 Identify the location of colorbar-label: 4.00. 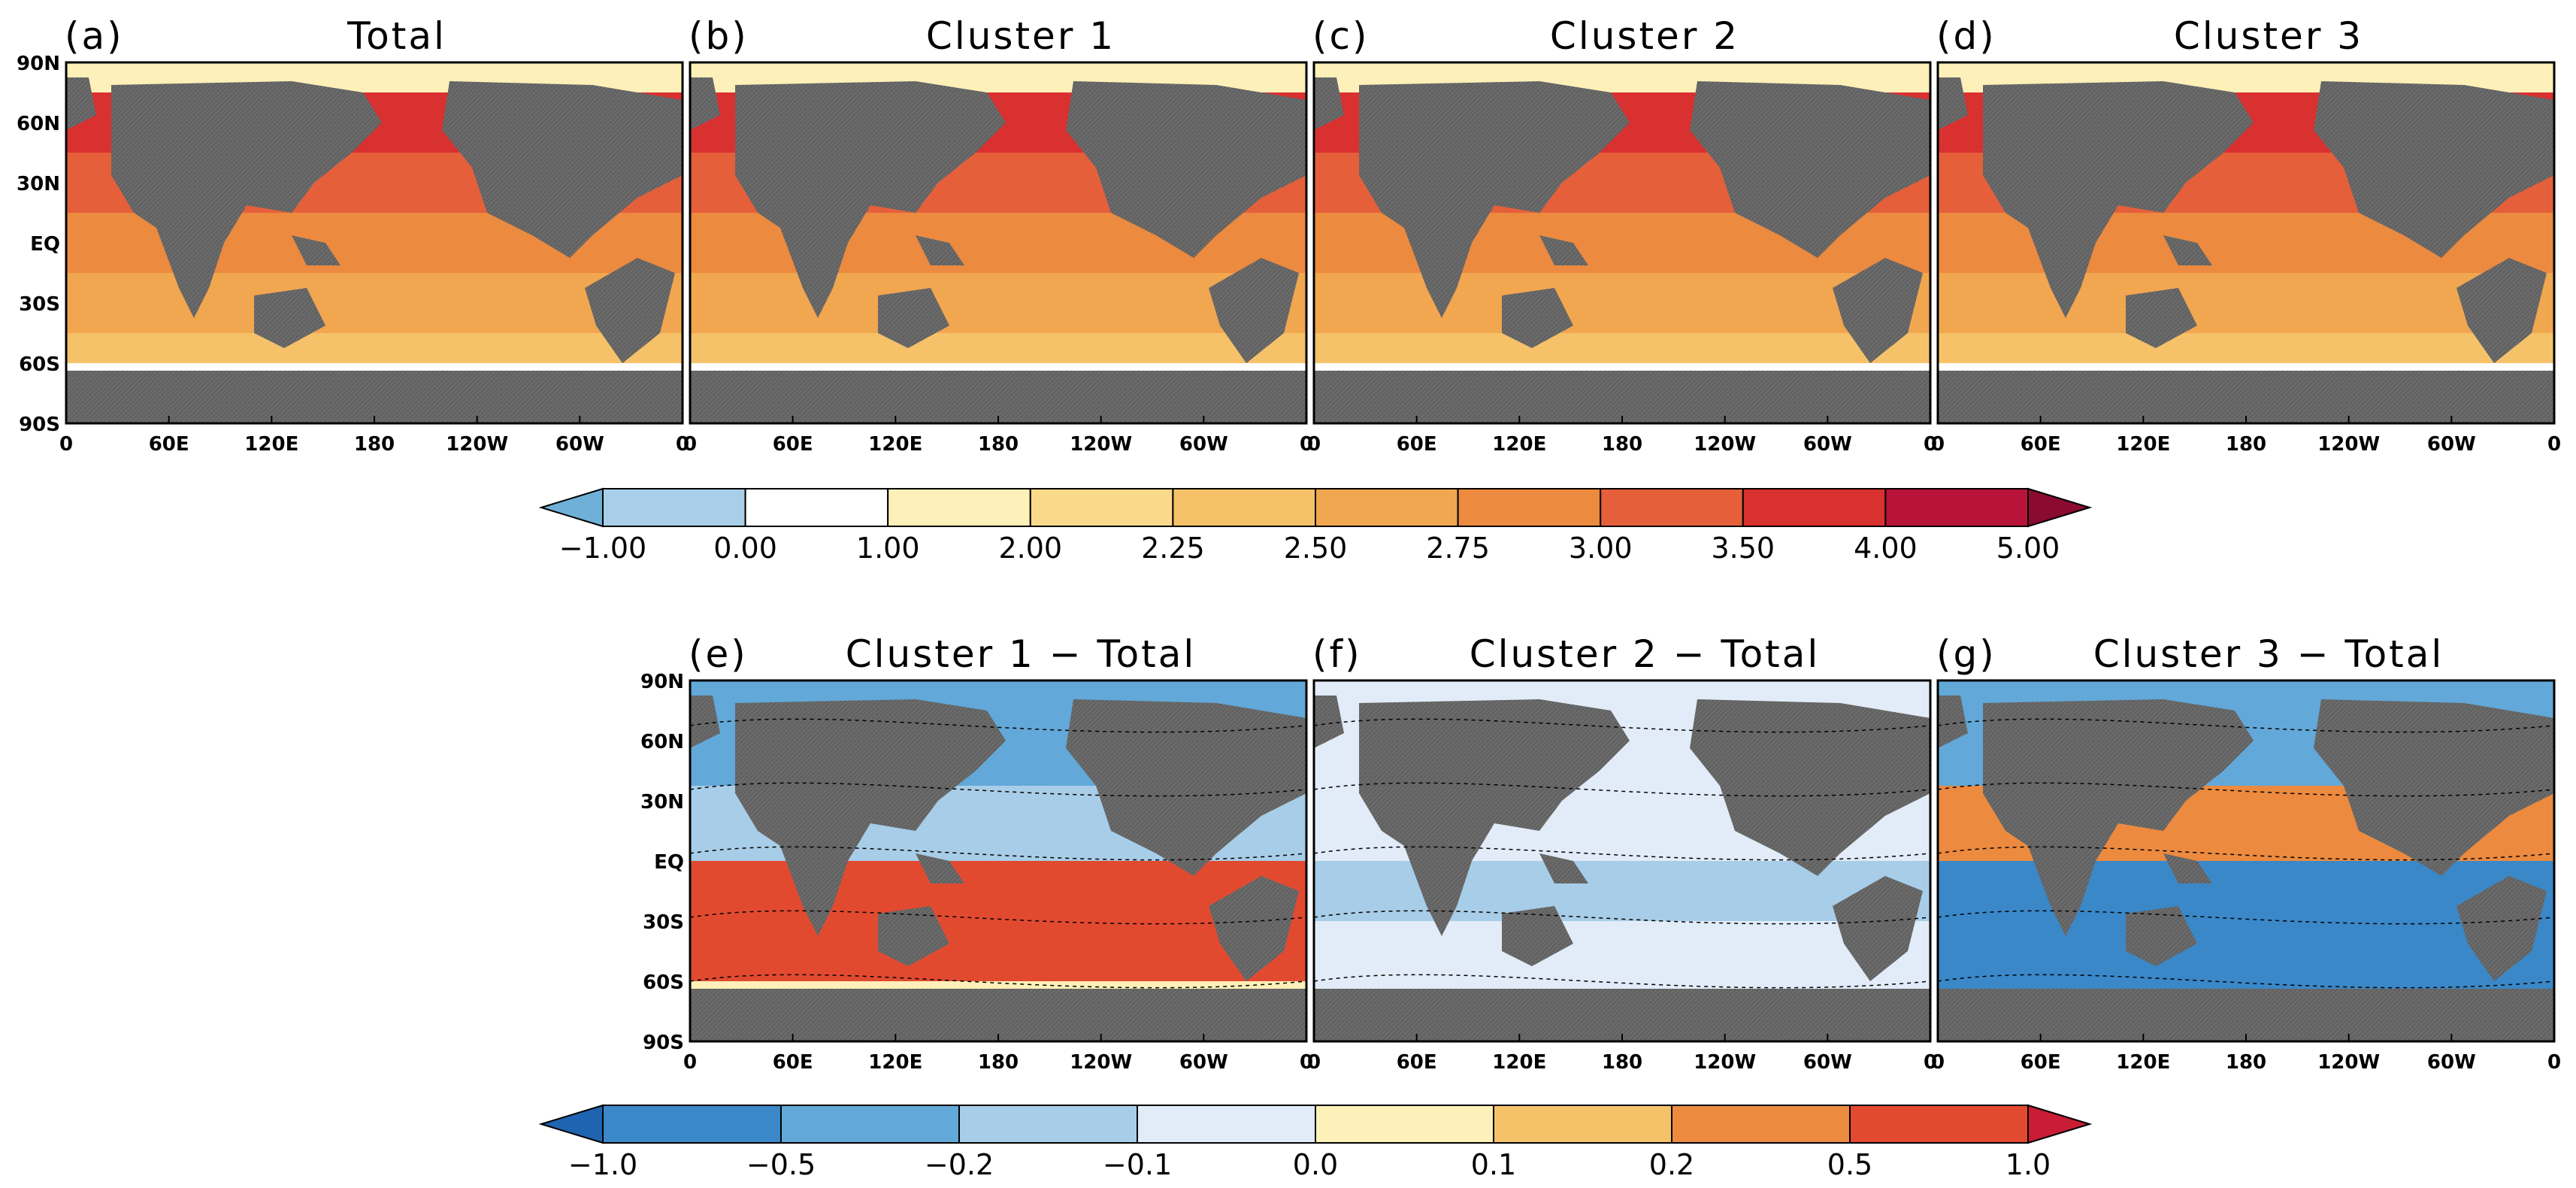
(1886, 548).